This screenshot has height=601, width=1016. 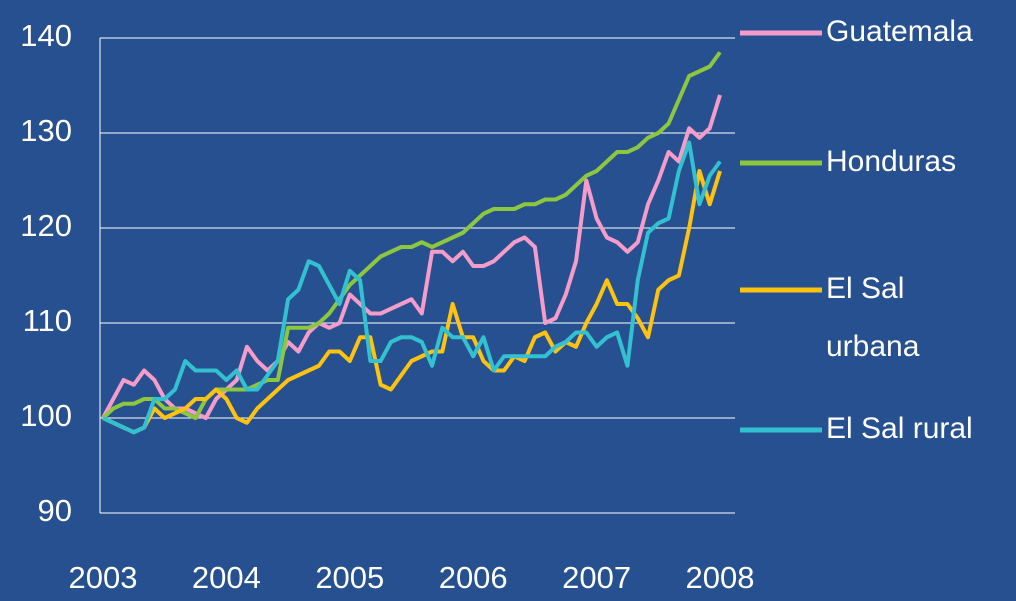 What do you see at coordinates (46, 415) in the screenshot?
I see `y-tick-label: 100` at bounding box center [46, 415].